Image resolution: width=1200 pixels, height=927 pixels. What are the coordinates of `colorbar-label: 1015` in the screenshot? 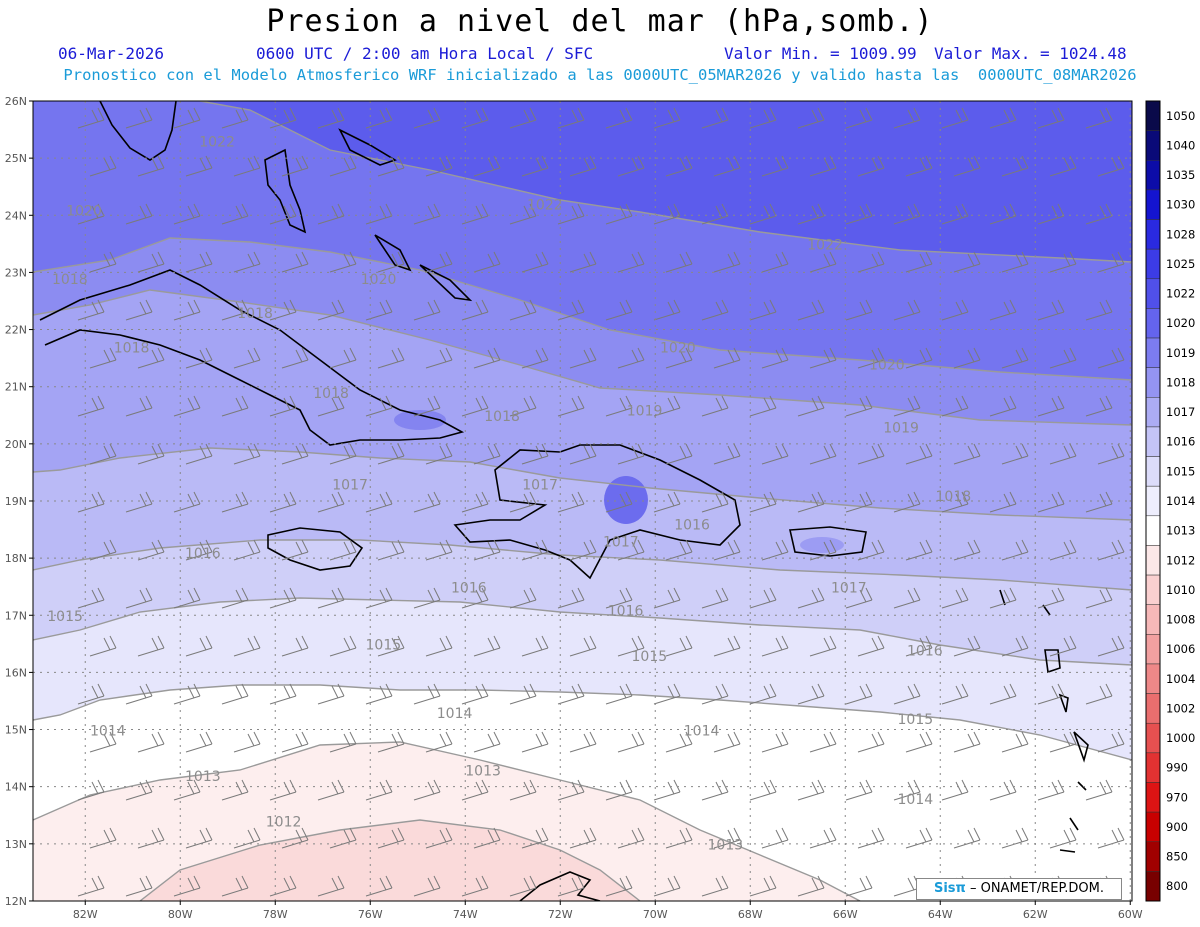 It's located at (1180, 471).